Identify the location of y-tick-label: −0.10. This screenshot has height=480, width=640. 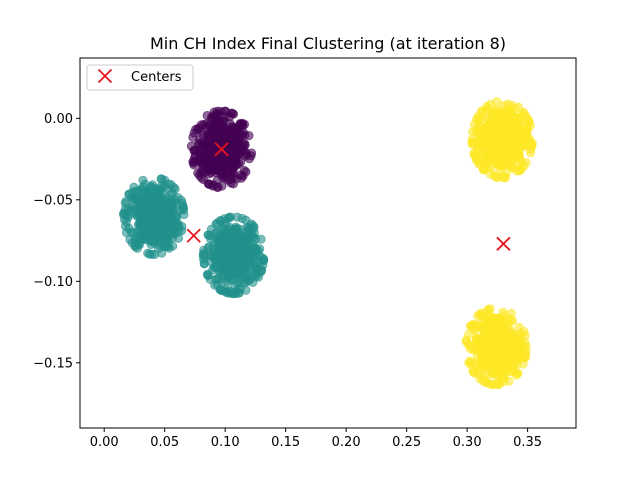
(53, 282).